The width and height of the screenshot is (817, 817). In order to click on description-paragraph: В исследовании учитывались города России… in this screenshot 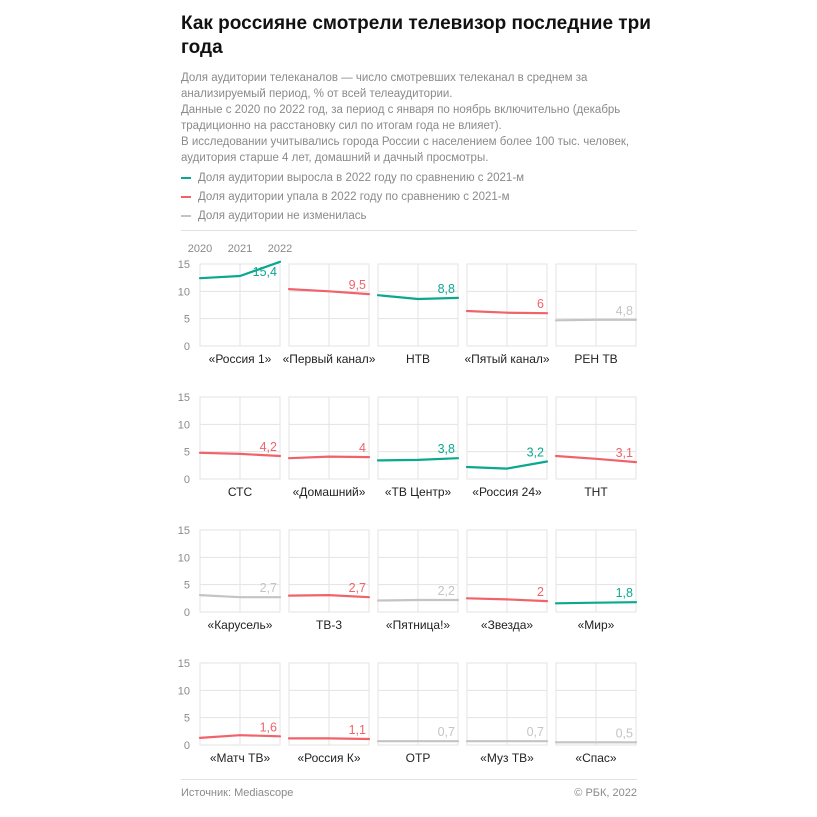, I will do `click(405, 150)`.